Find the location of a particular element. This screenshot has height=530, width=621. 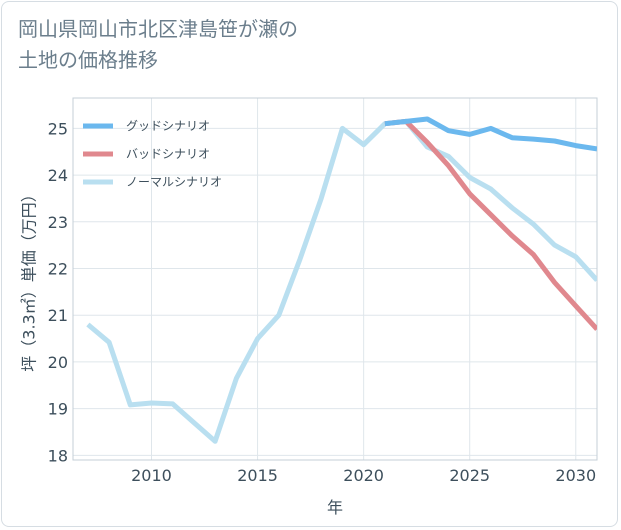

y-tick-label: 21 is located at coordinates (58, 315).